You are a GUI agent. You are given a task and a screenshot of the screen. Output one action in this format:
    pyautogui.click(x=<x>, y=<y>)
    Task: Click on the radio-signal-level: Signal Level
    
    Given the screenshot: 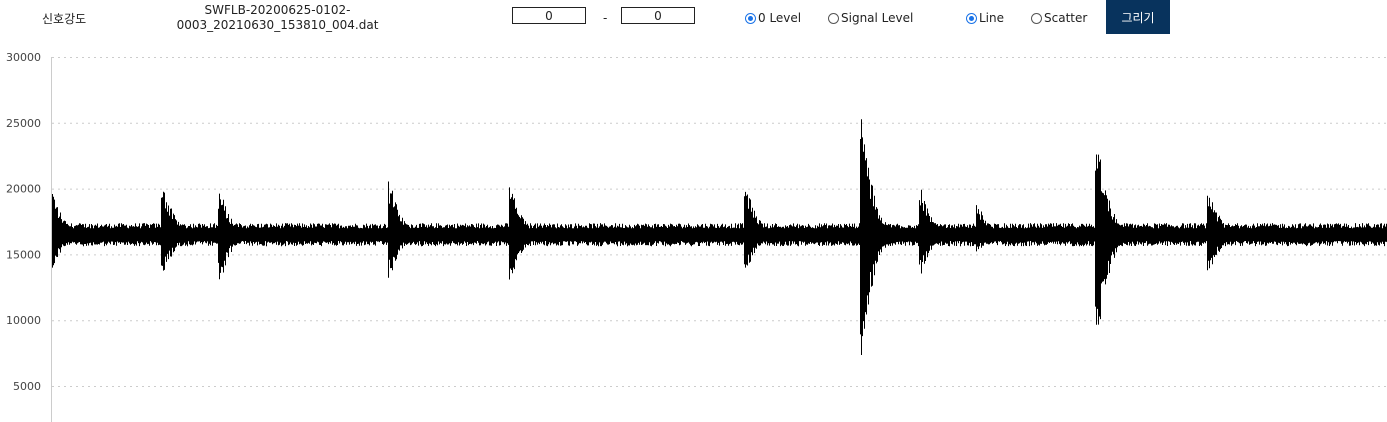 What is the action you would take?
    pyautogui.click(x=870, y=18)
    